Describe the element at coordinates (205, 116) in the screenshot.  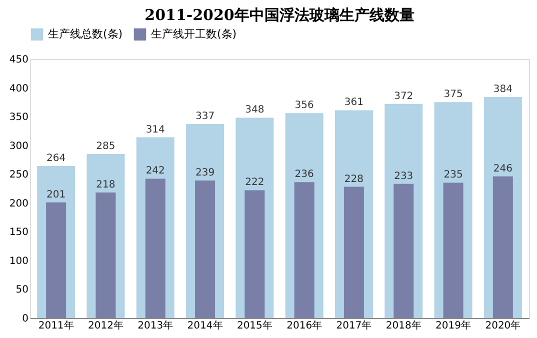
I see `data-label: 337` at that location.